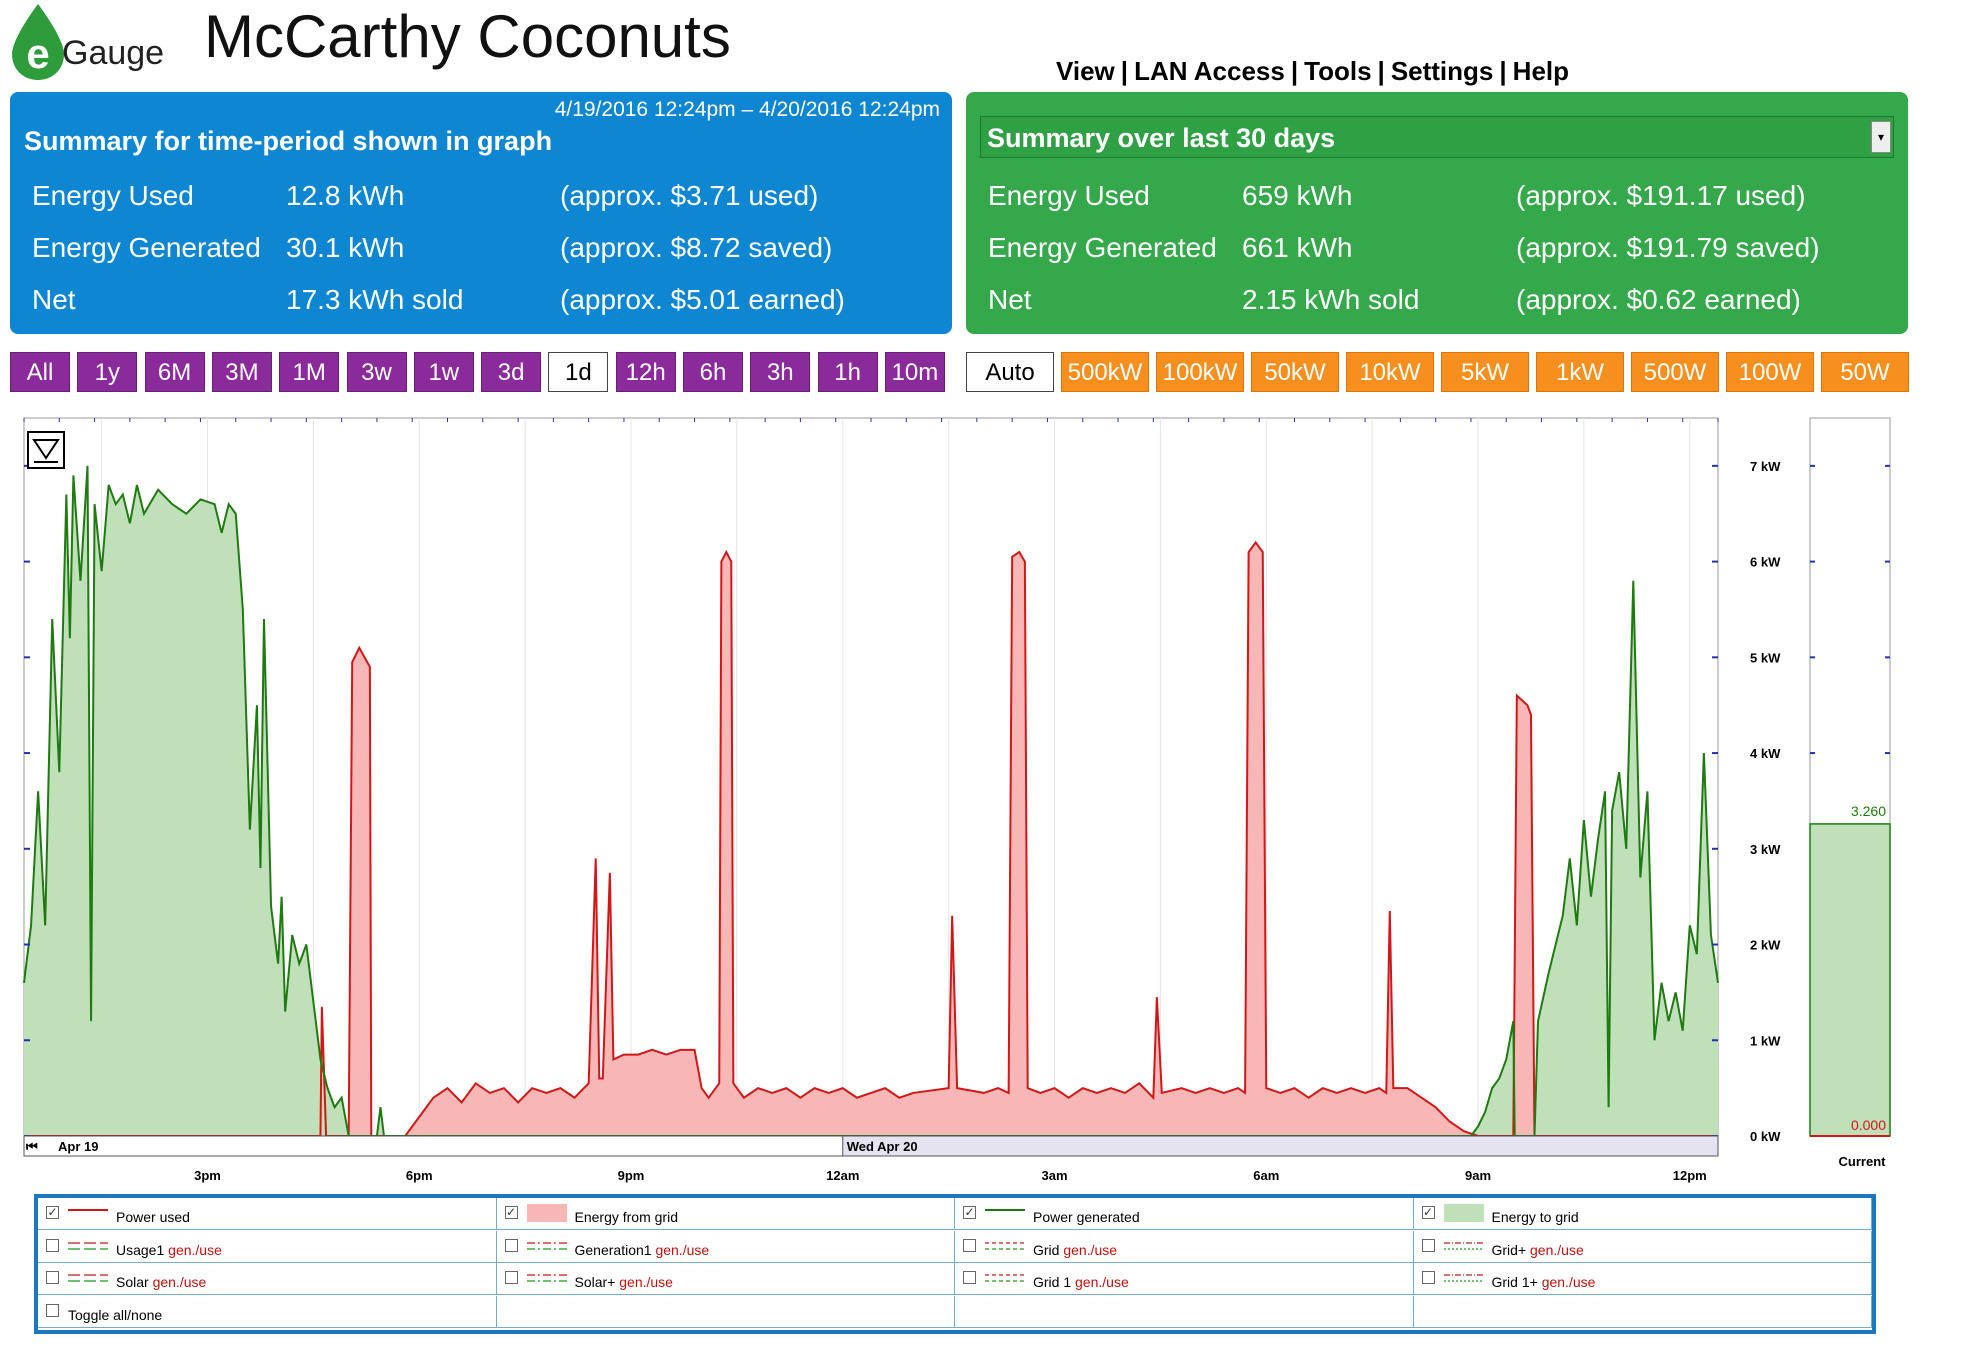 This screenshot has width=1964, height=1368. What do you see at coordinates (1541, 71) in the screenshot?
I see `nav-help: Help` at bounding box center [1541, 71].